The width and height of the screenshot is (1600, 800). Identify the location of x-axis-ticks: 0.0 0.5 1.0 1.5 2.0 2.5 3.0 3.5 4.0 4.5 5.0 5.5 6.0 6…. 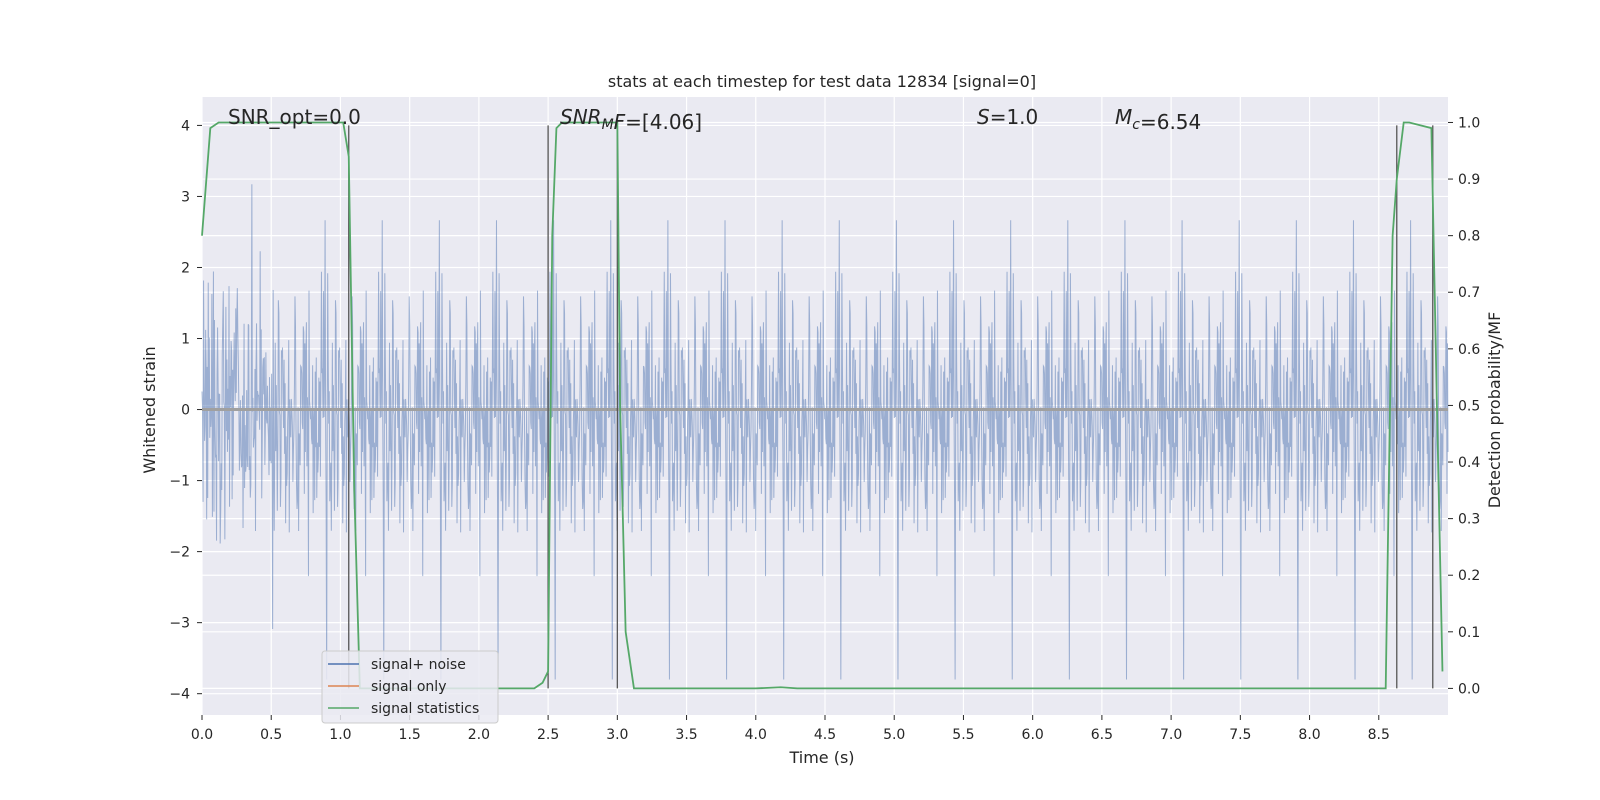
(790, 729).